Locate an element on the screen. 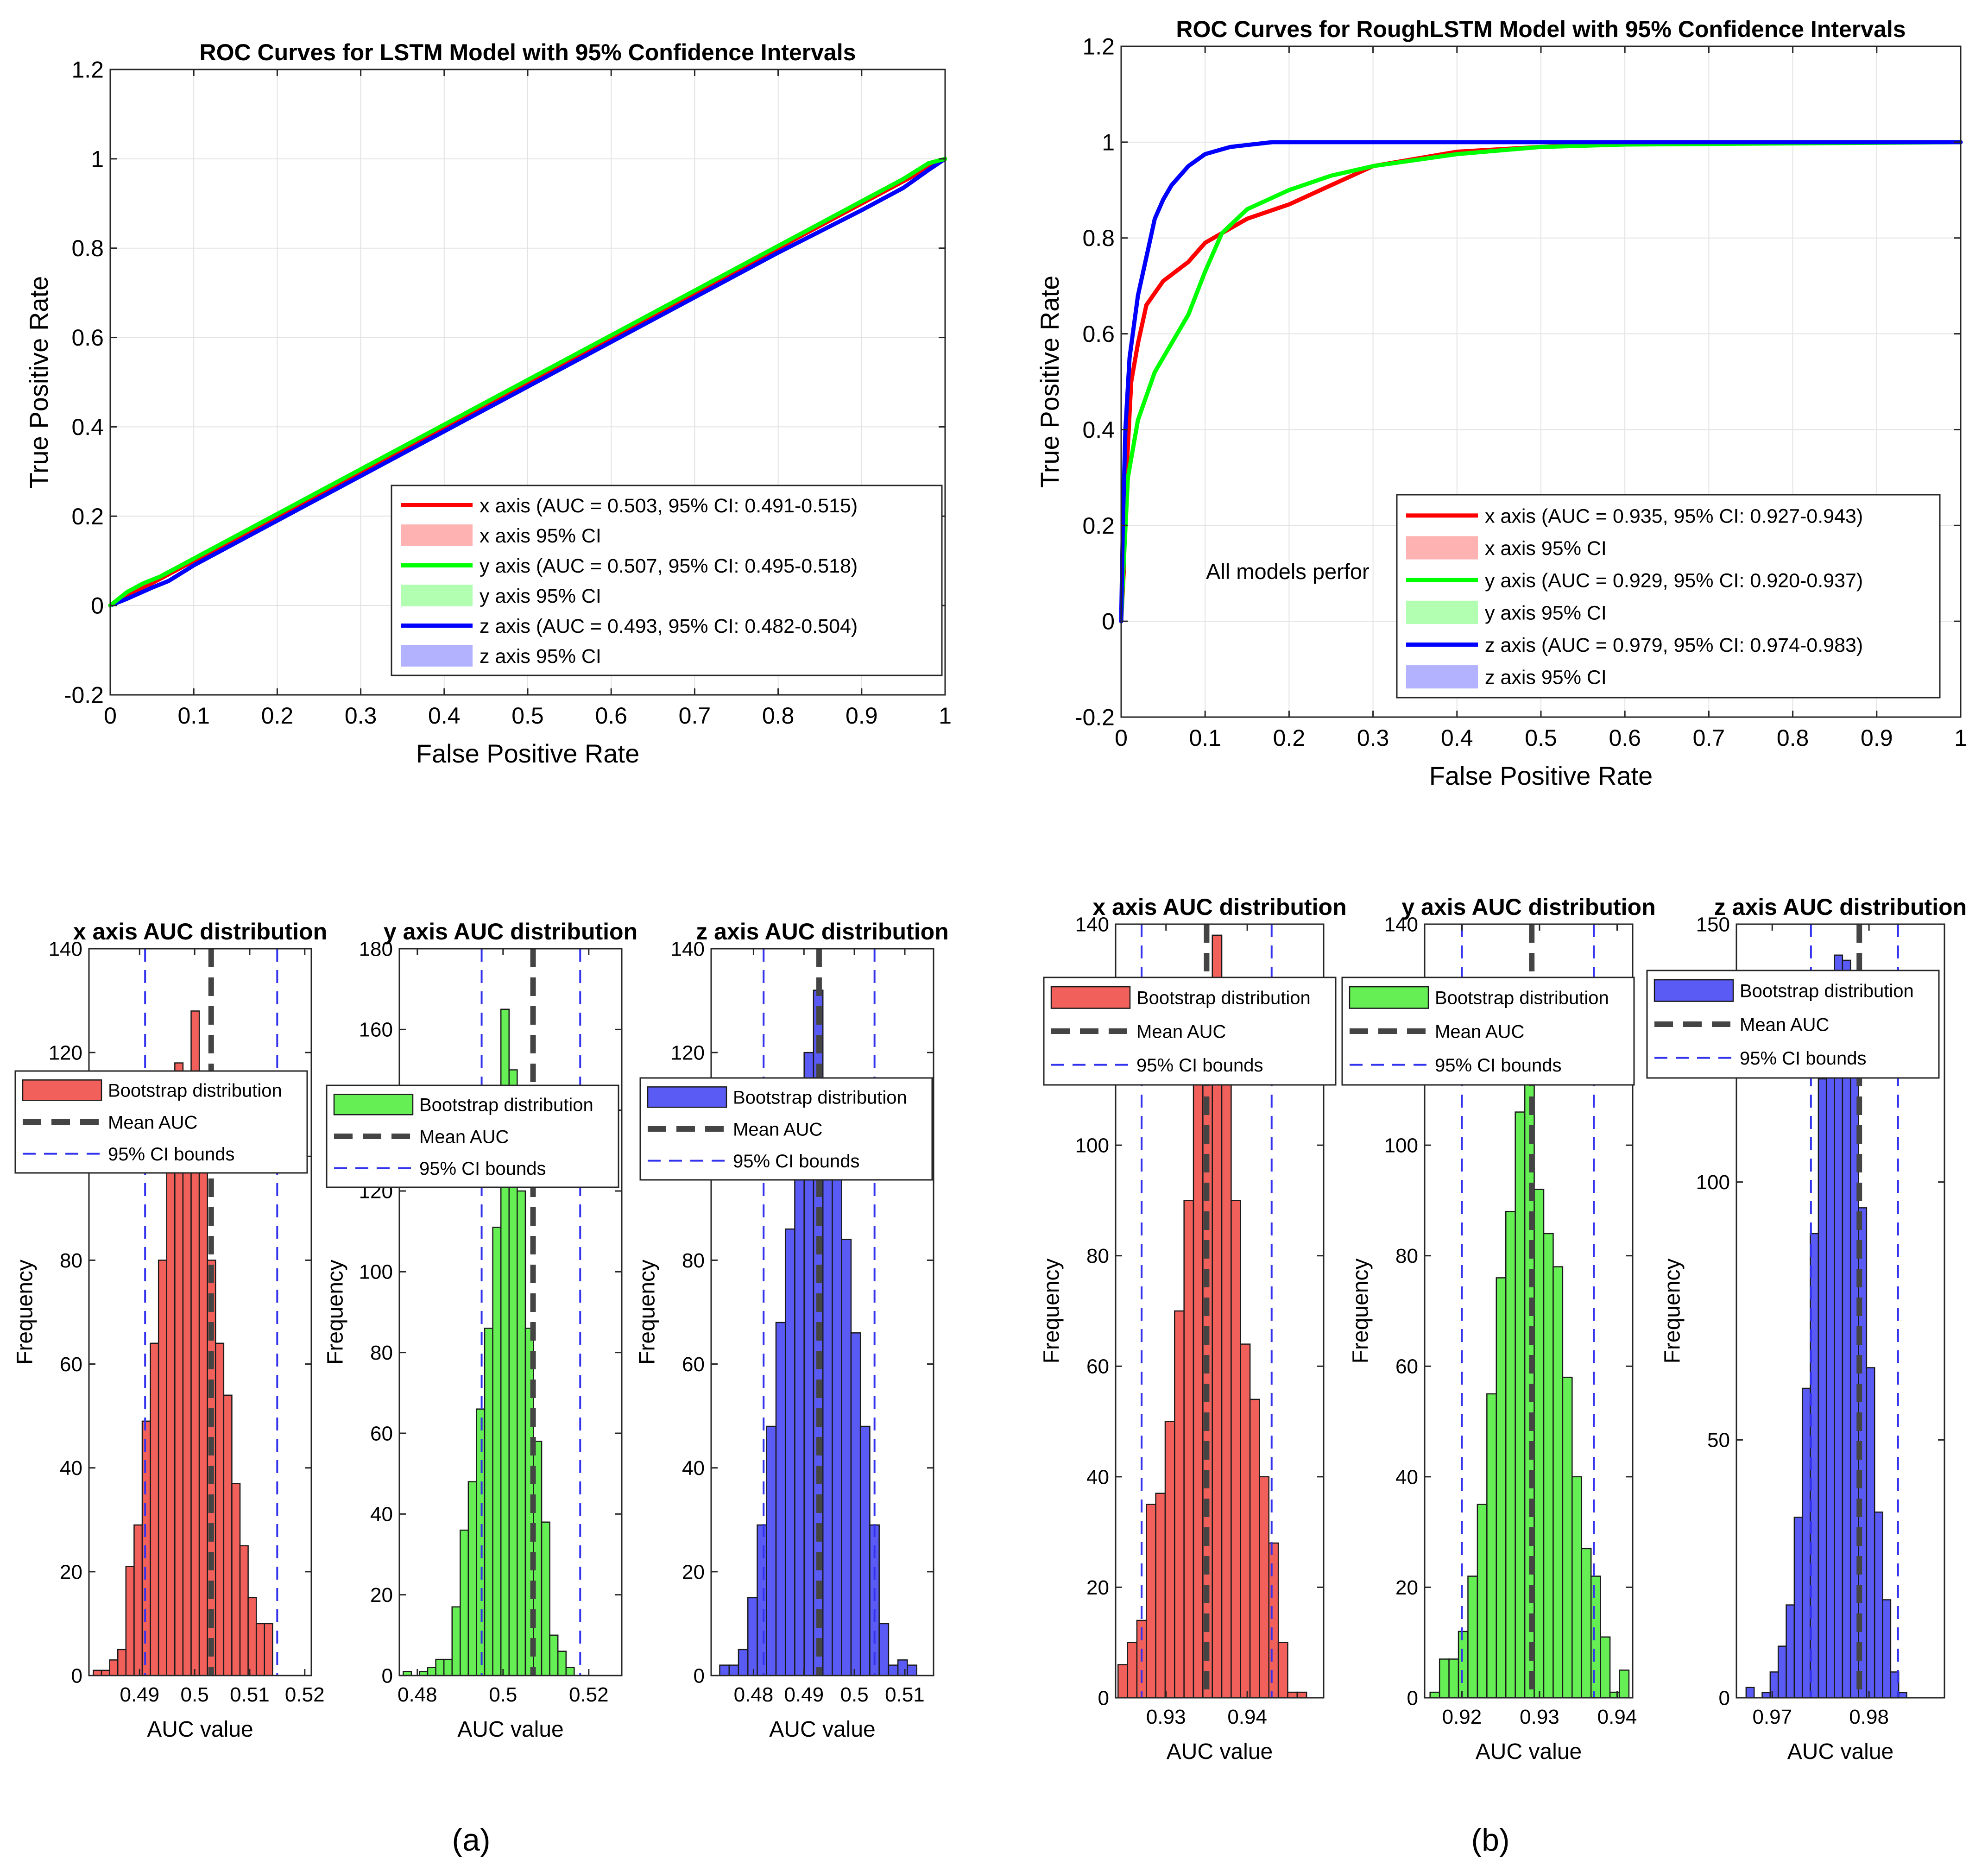 This screenshot has width=1988, height=1865. x-tick-label: 0.52 is located at coordinates (589, 1694).